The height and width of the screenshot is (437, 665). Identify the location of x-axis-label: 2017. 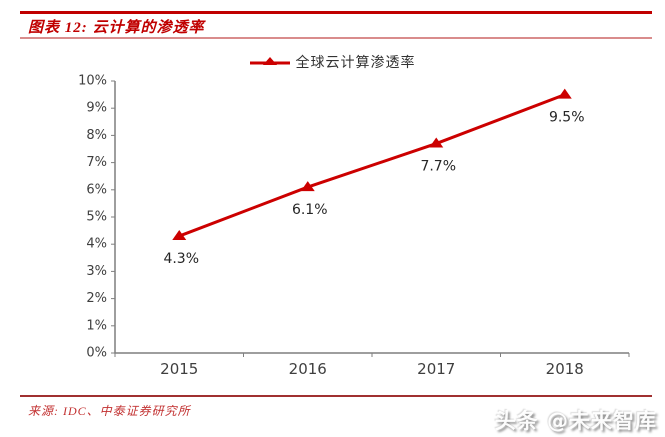
(436, 369).